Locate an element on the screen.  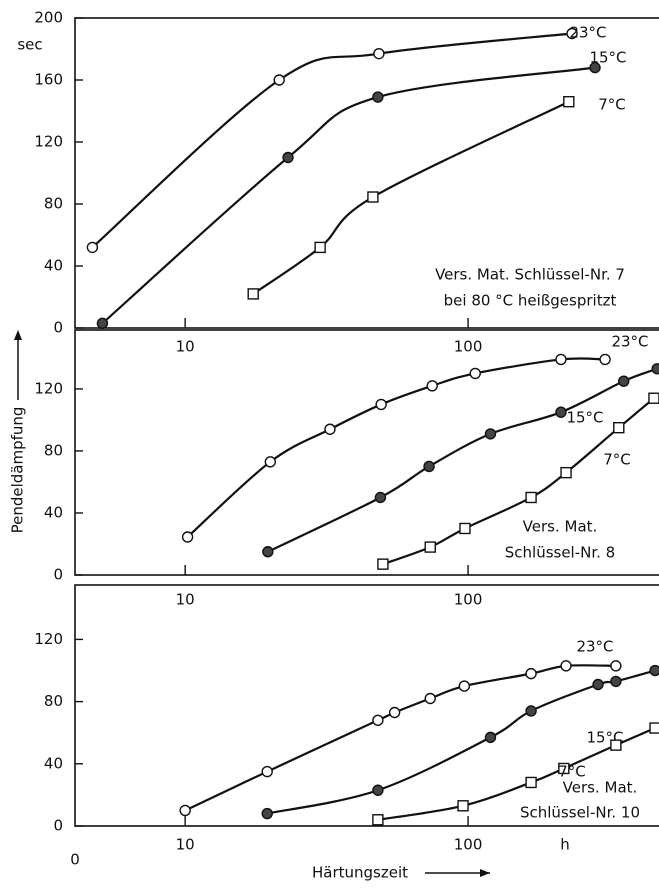
y-axis-label: Pendeldämpfung is located at coordinates (18, 470).